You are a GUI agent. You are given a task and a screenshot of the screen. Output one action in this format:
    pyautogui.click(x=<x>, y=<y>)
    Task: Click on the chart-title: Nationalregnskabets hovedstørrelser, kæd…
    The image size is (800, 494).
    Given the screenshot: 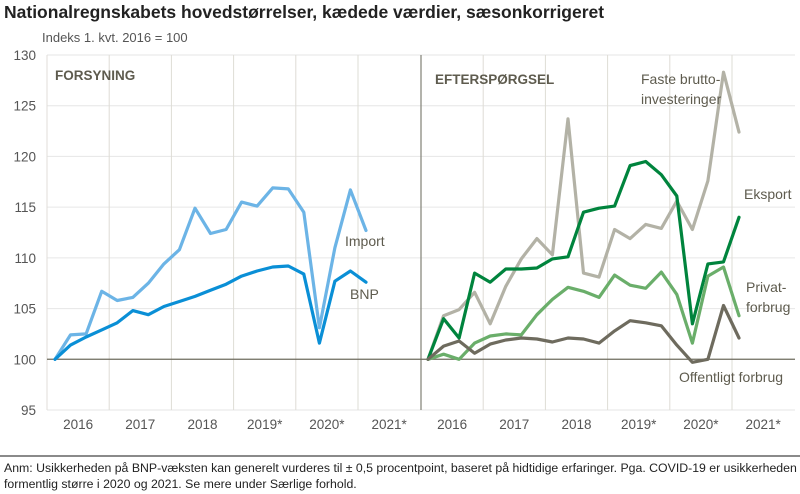 What is the action you would take?
    pyautogui.click(x=304, y=12)
    